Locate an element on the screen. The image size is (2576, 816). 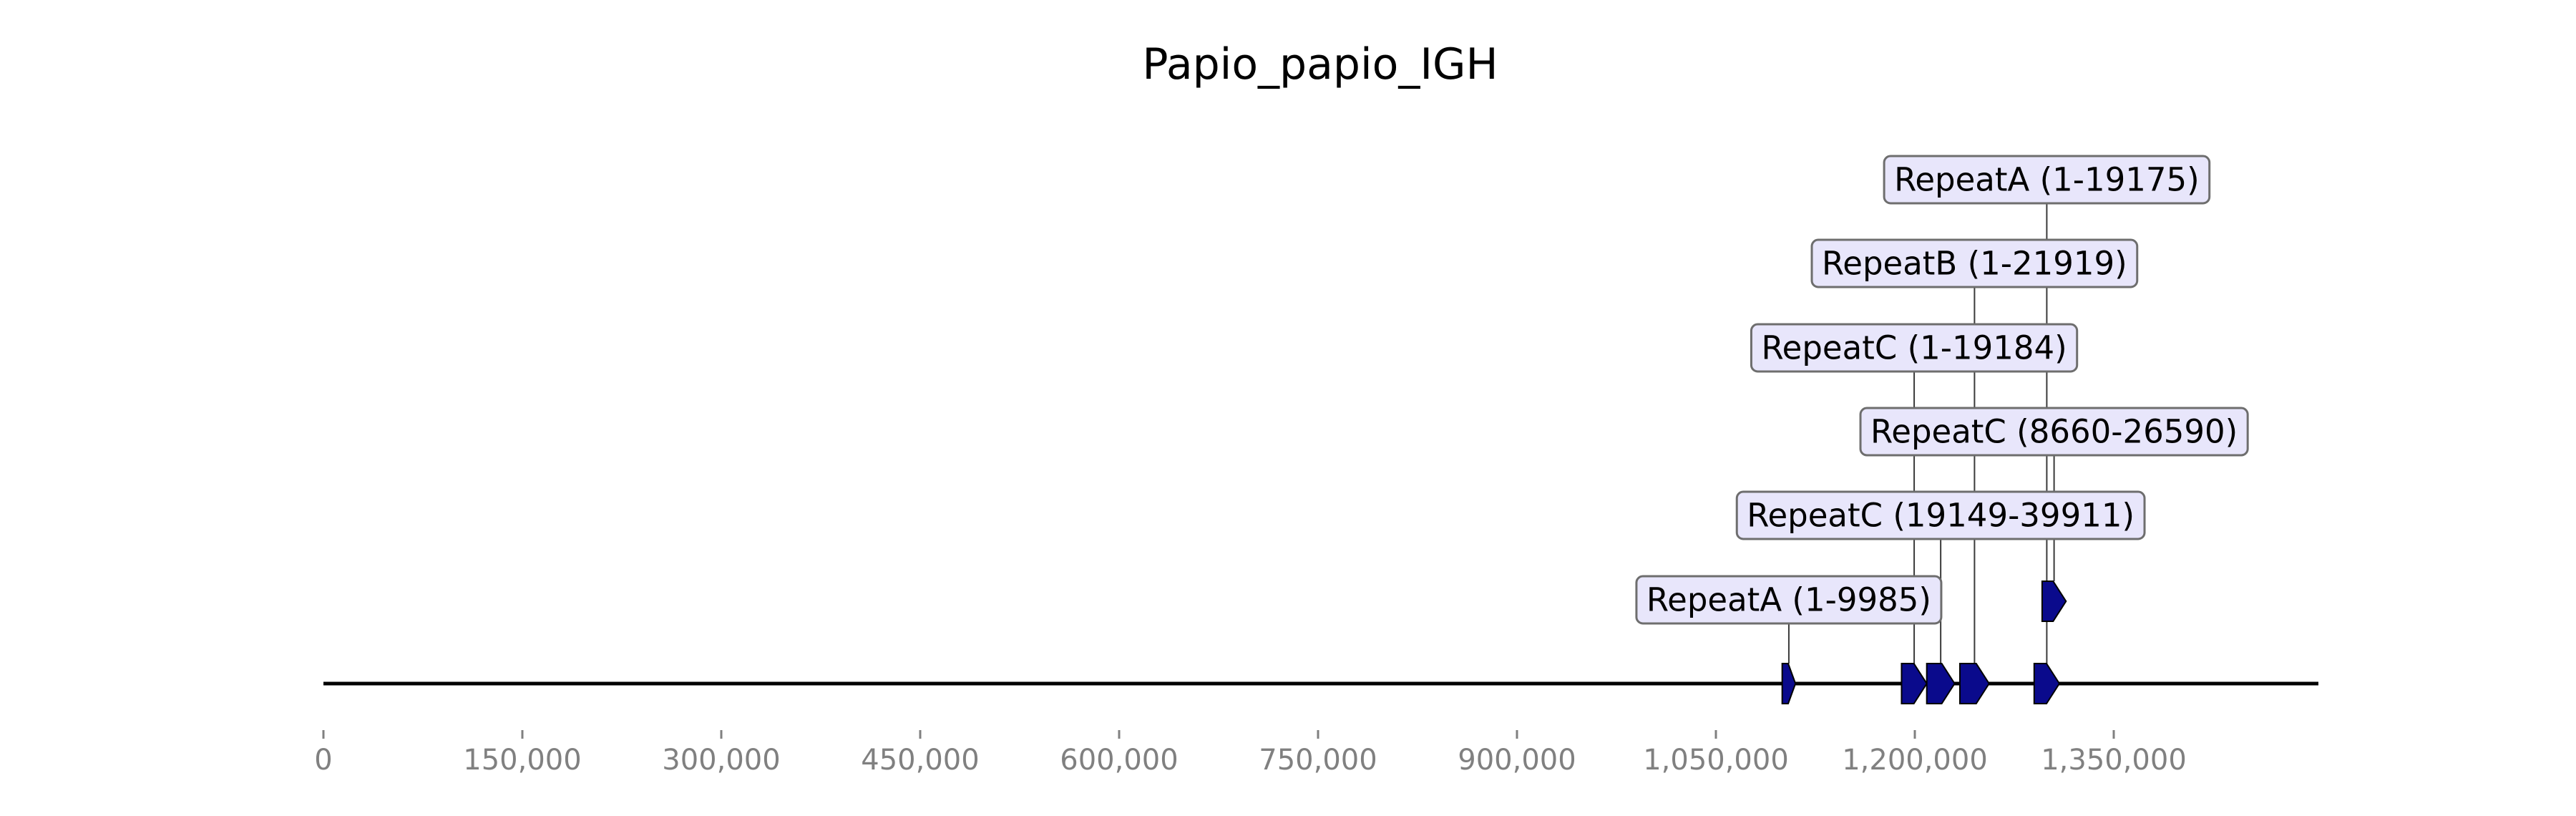
feature-label: RepeatC (8660-26590) is located at coordinates (2054, 432).